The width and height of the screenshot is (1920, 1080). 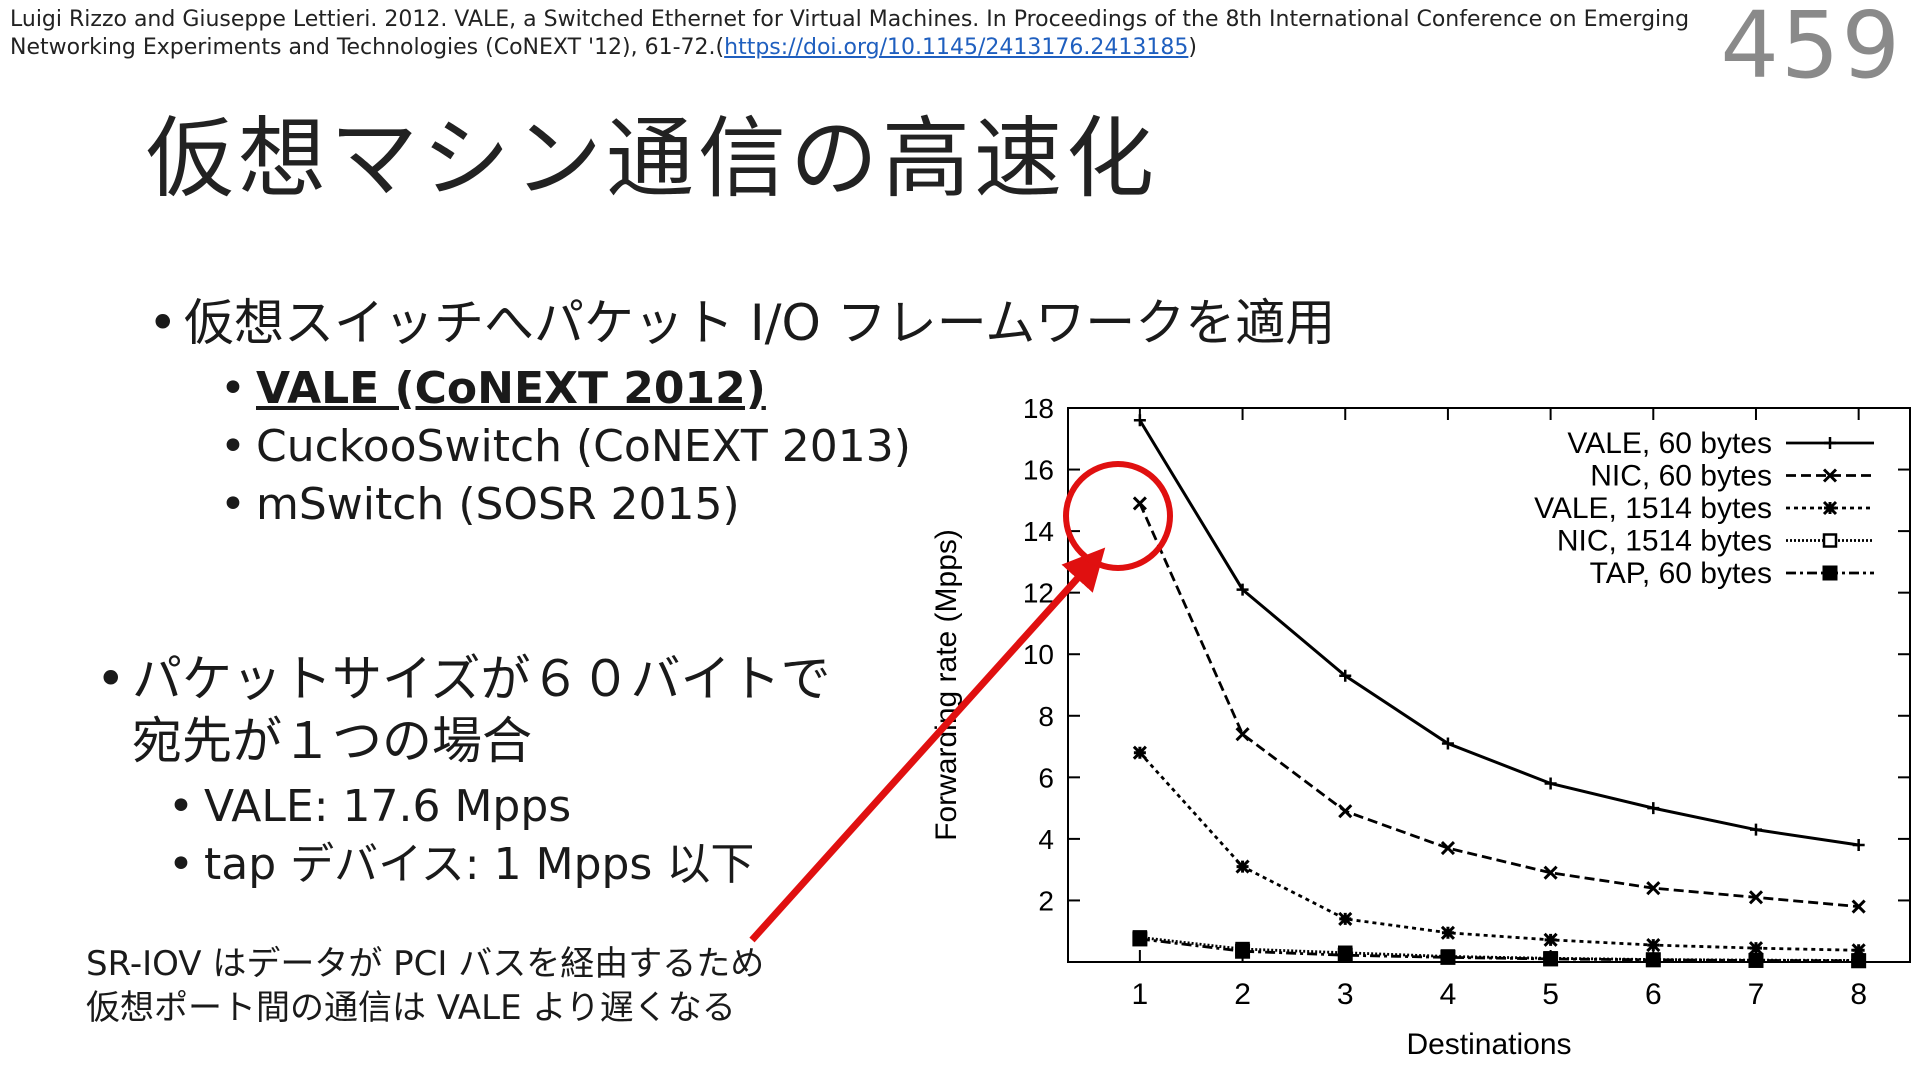 What do you see at coordinates (1046, 716) in the screenshot?
I see `y-tick-label: 8` at bounding box center [1046, 716].